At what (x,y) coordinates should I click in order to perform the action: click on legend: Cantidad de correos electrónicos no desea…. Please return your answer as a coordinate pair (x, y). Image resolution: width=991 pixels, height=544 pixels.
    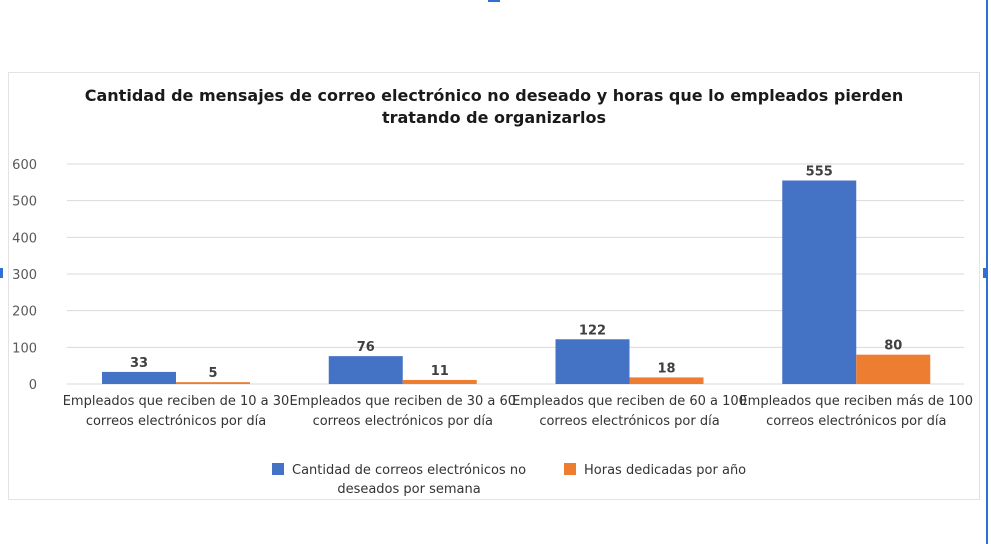
    Looking at the image, I should click on (494, 481).